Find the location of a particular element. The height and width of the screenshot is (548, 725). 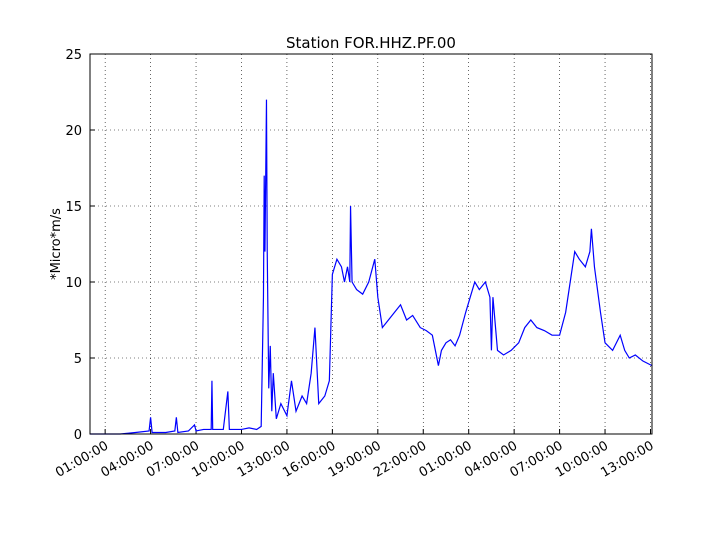

y-tick-label: 0 is located at coordinates (78, 435).